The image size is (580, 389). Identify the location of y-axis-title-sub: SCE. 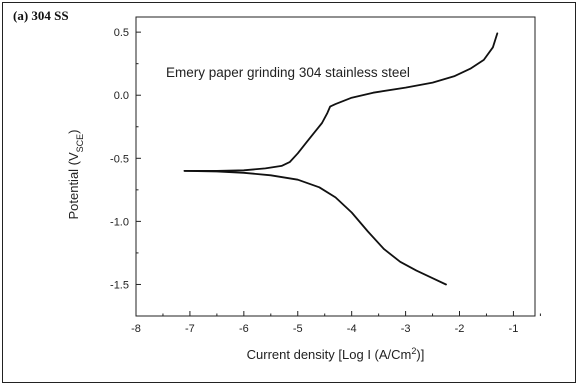
(80, 143).